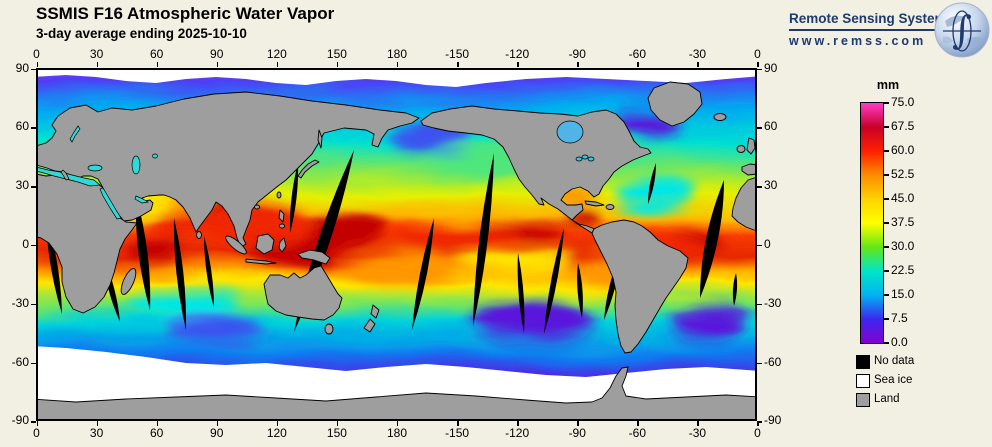  Describe the element at coordinates (675, 104) in the screenshot. I see `greenland` at that location.